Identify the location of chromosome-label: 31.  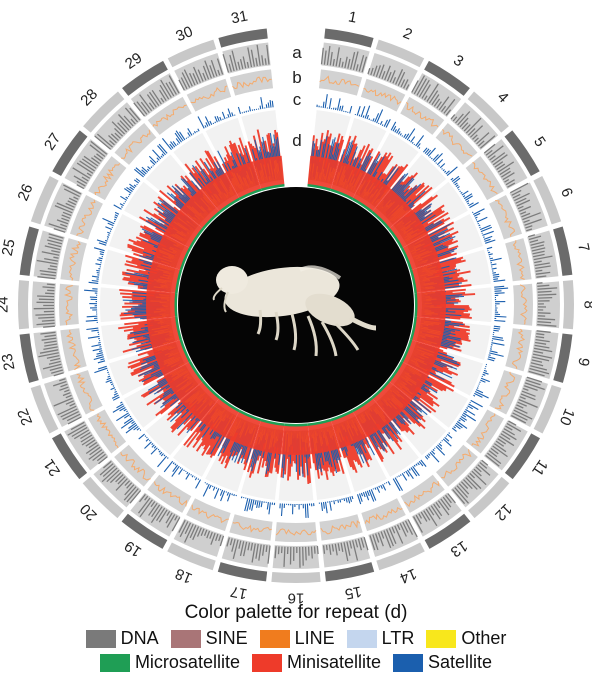
(240, 18).